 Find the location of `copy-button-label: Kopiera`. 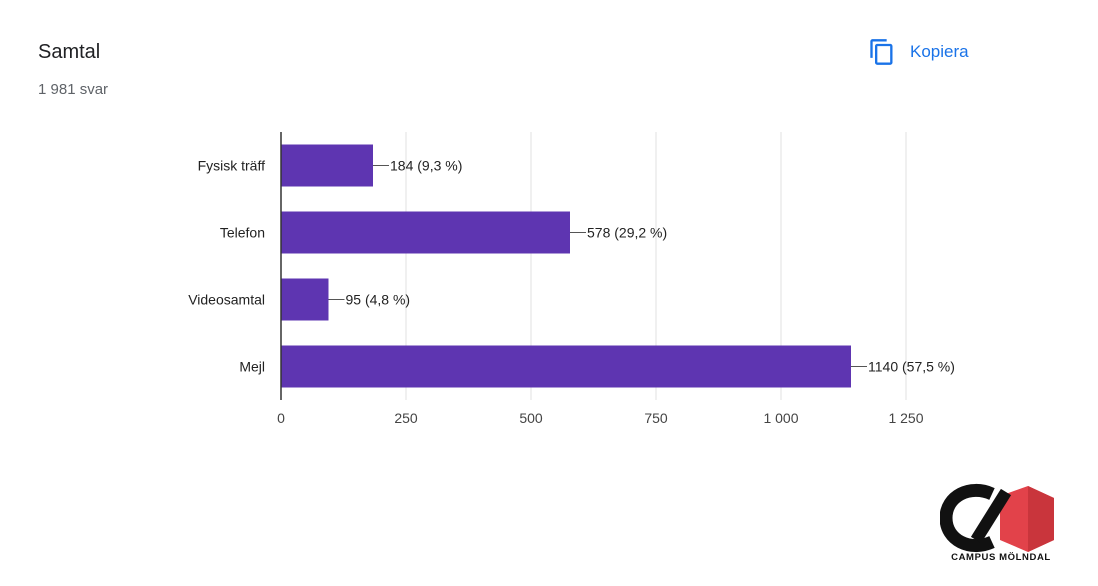

copy-button-label: Kopiera is located at coordinates (939, 51).